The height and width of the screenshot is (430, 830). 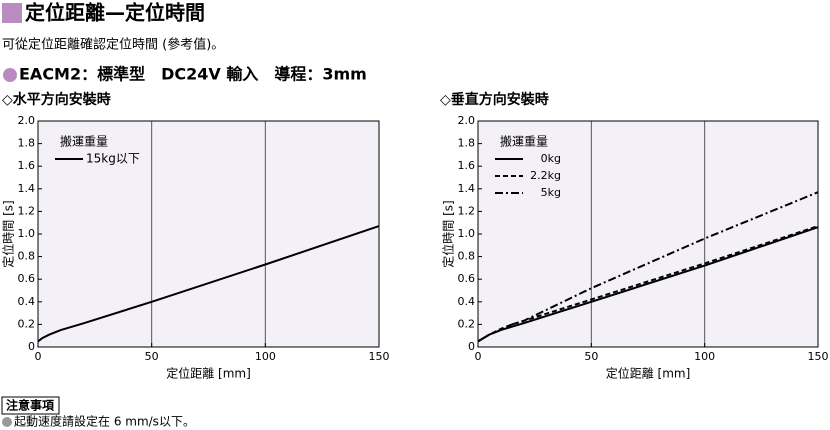 What do you see at coordinates (545, 175) in the screenshot?
I see `legend-label: 2.2kg` at bounding box center [545, 175].